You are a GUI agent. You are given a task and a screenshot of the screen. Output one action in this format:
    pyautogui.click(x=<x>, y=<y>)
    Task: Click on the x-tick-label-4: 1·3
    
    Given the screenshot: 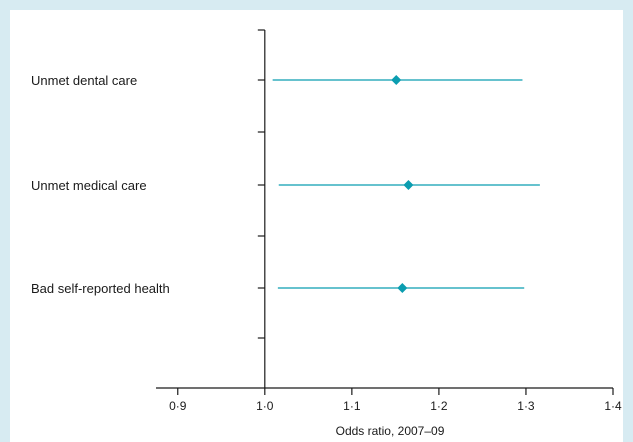 What is the action you would take?
    pyautogui.click(x=526, y=406)
    